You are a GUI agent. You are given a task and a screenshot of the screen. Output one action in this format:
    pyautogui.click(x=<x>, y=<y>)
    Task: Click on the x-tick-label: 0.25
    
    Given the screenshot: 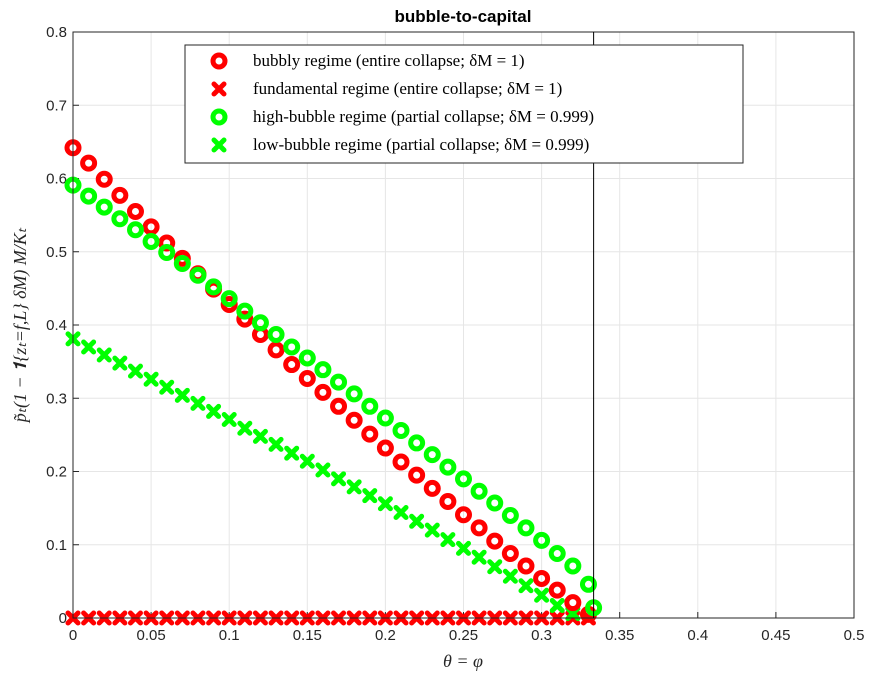 What is the action you would take?
    pyautogui.click(x=463, y=635)
    